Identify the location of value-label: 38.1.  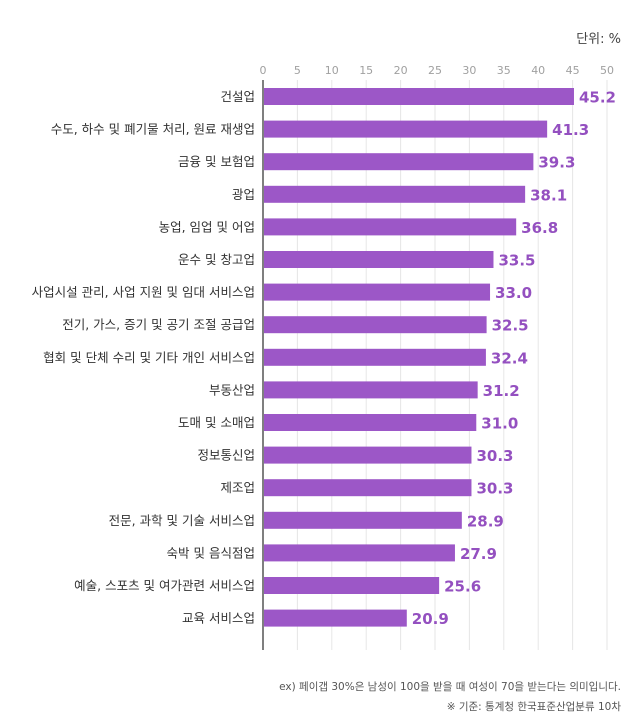
(548, 195).